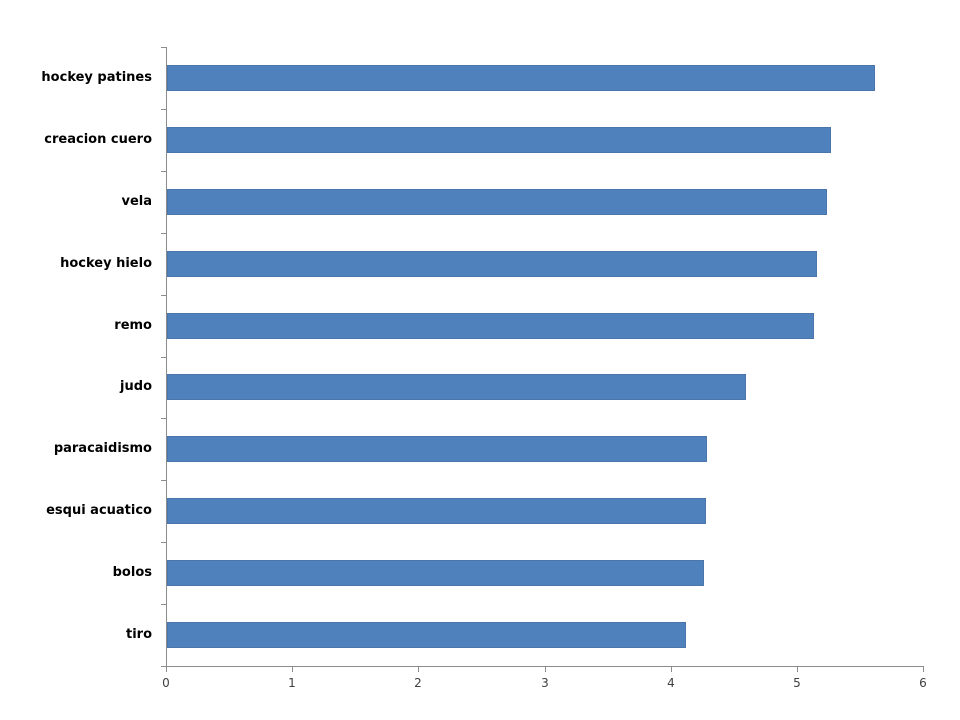 This screenshot has width=960, height=720. Describe the element at coordinates (136, 201) in the screenshot. I see `category-label: vela` at that location.